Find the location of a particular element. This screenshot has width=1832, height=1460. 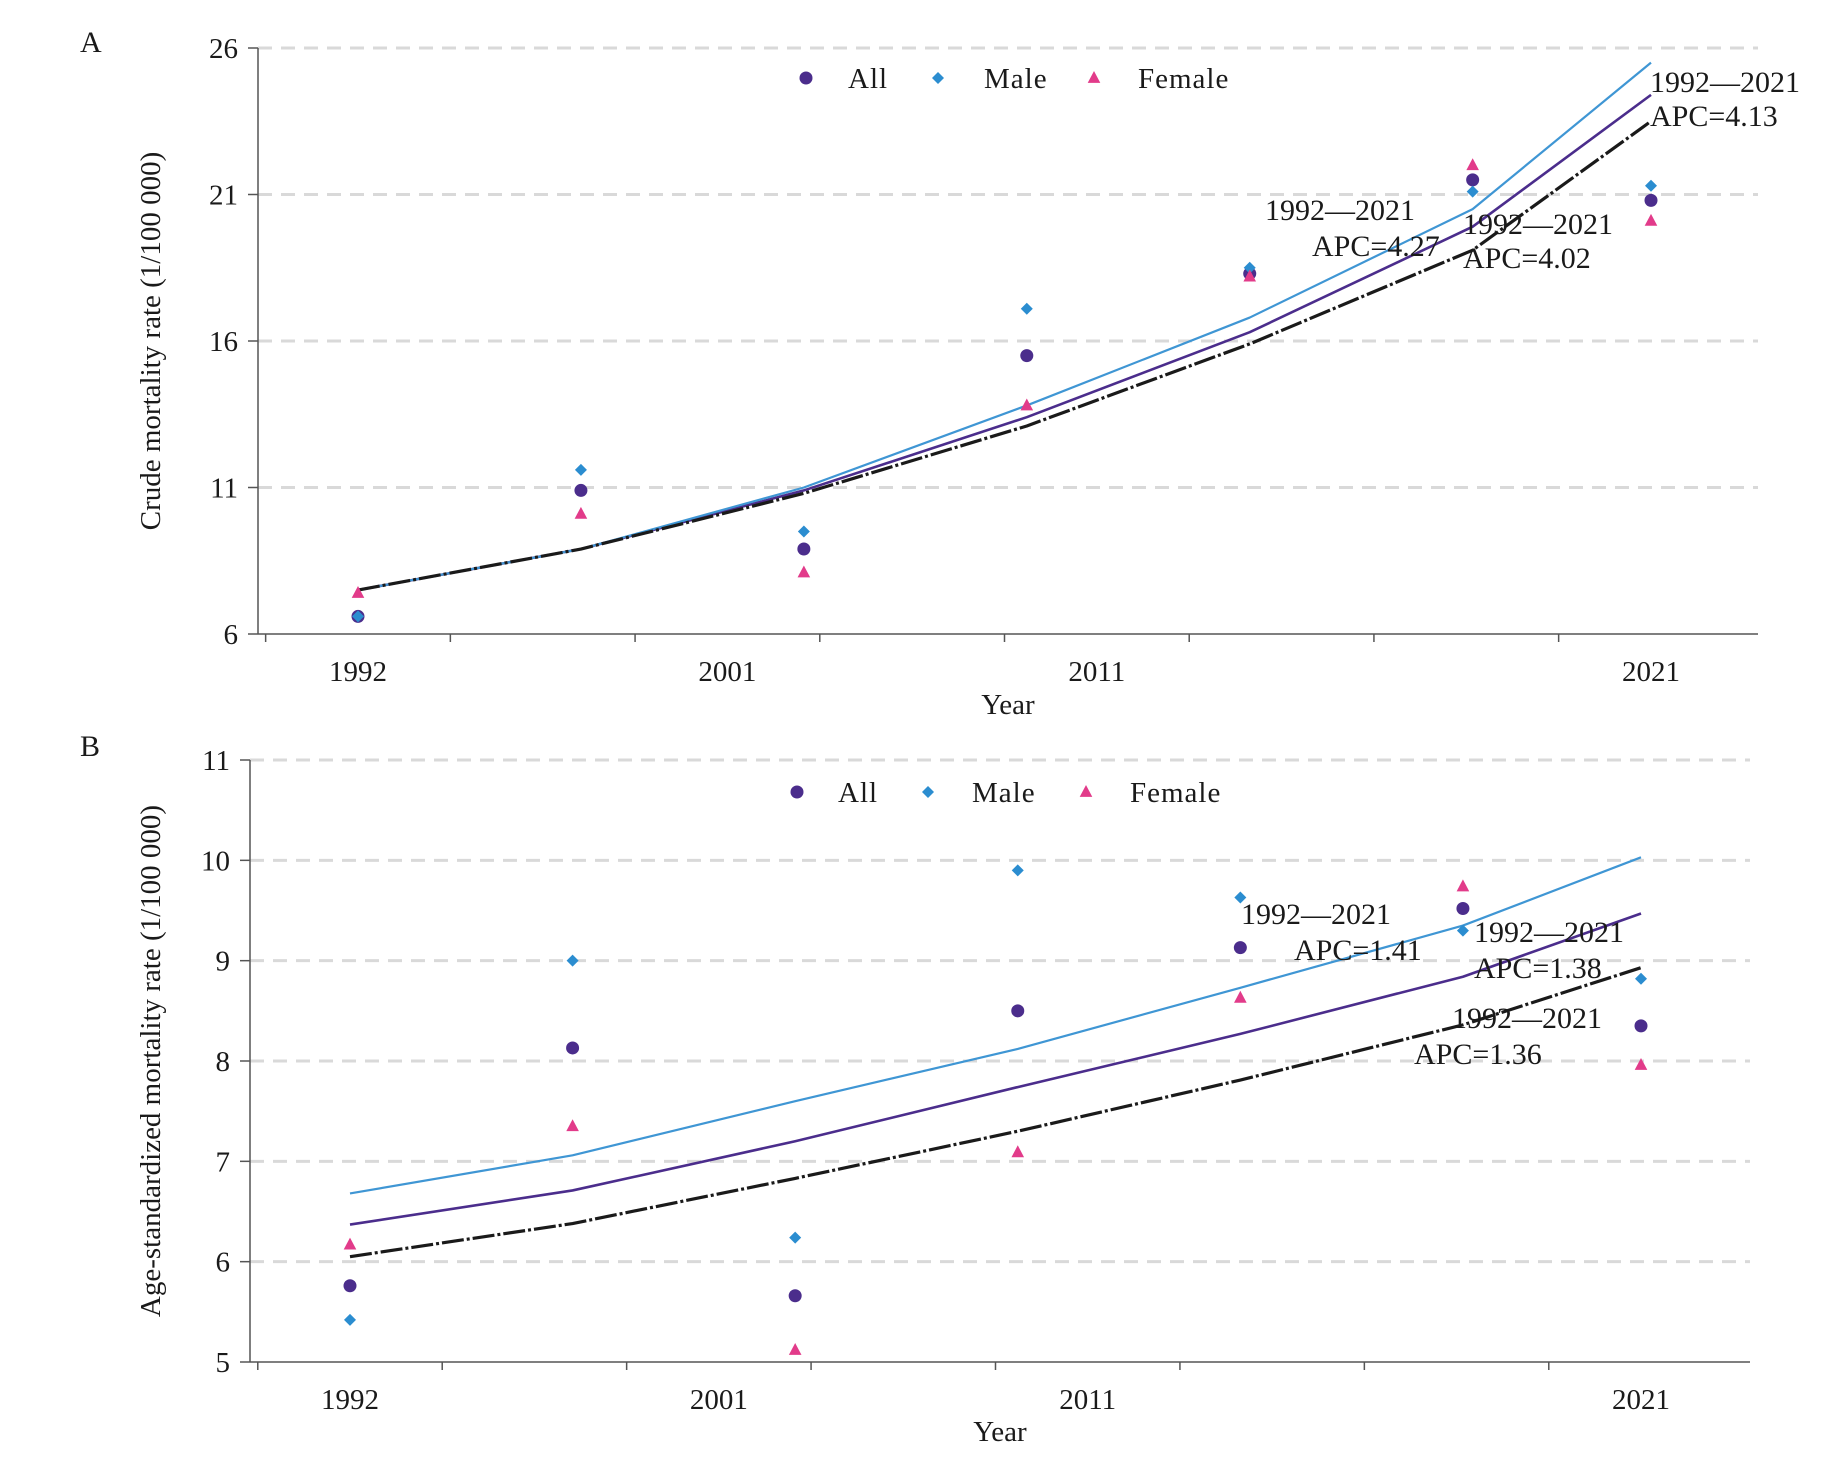

y-tick-label: 21 is located at coordinates (223, 196).